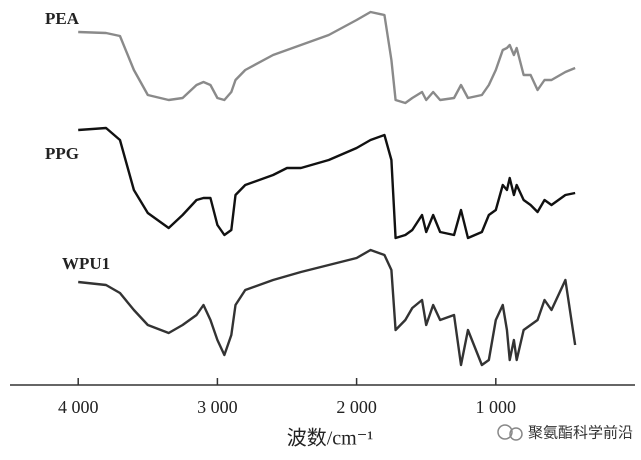 The width and height of the screenshot is (641, 460). Describe the element at coordinates (356, 407) in the screenshot. I see `x-tick-label: 2 000` at that location.